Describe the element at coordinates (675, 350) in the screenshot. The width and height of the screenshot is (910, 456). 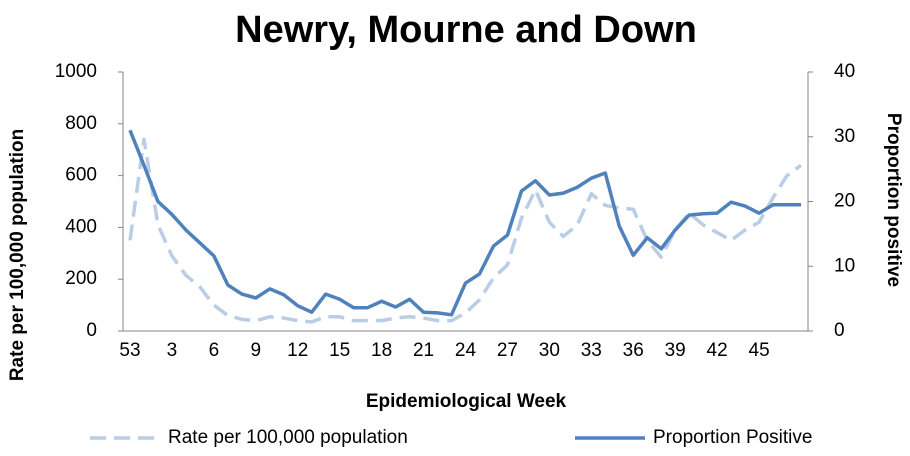
I see `x-tick-label: 39` at that location.